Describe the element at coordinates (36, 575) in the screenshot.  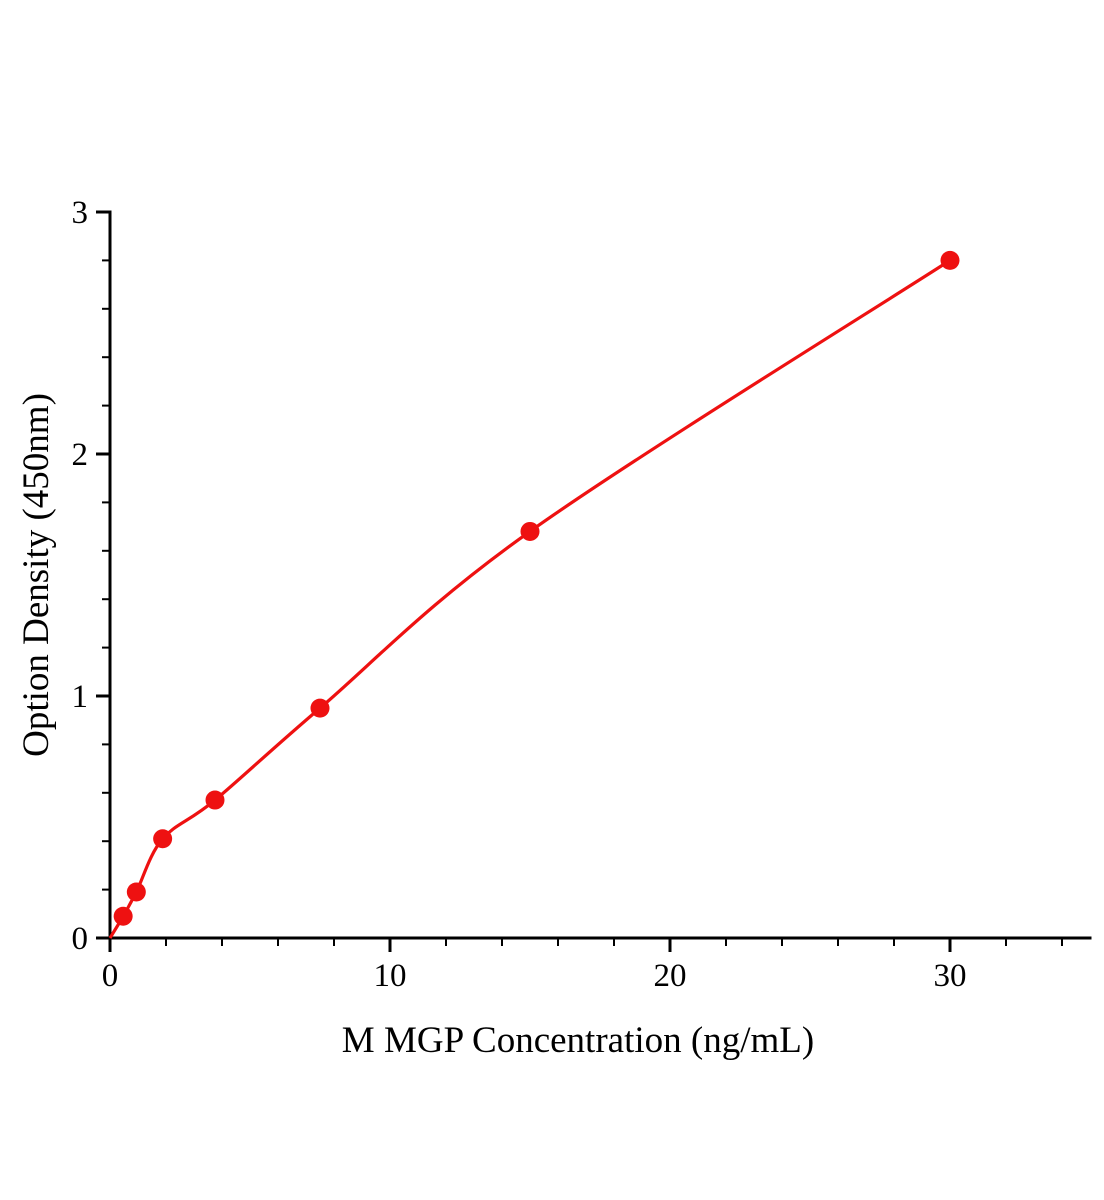
I see `y-axis-title: Option Density (450nm)` at that location.